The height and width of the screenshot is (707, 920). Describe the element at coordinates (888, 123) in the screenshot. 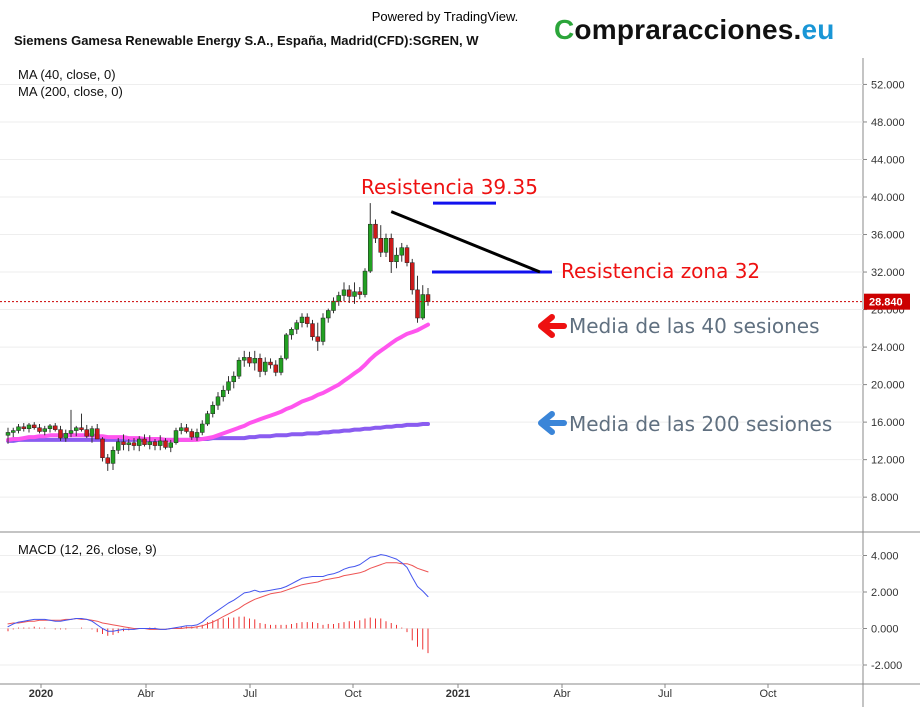

I see `price-tick-label: 48.000` at that location.